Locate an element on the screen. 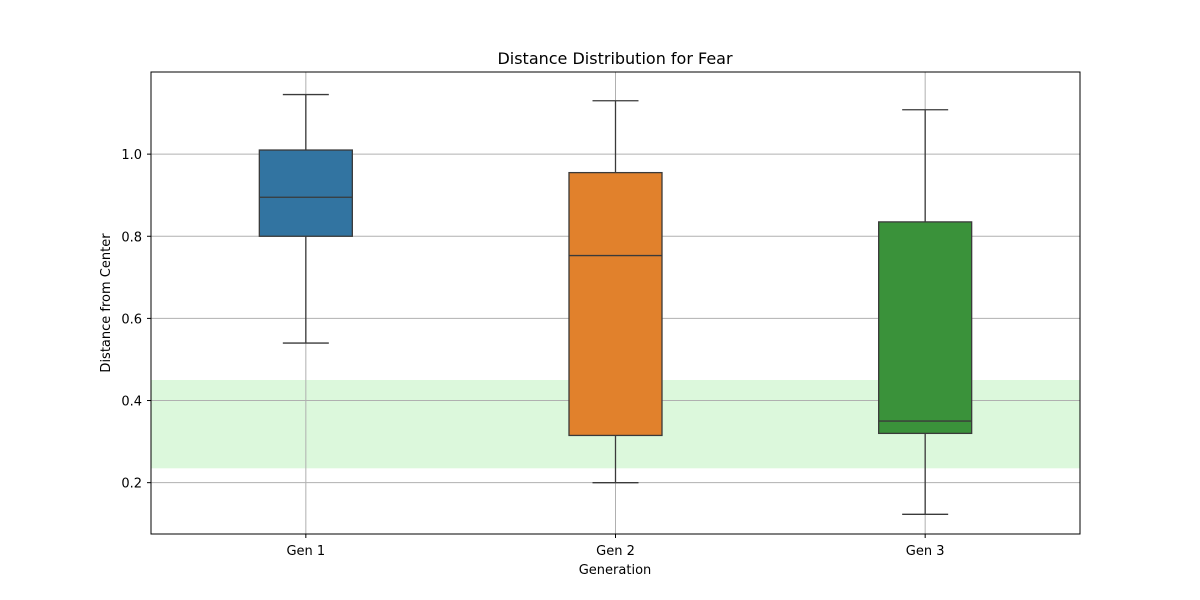 This screenshot has height=600, width=1200. x-axis-label: Generation is located at coordinates (615, 570).